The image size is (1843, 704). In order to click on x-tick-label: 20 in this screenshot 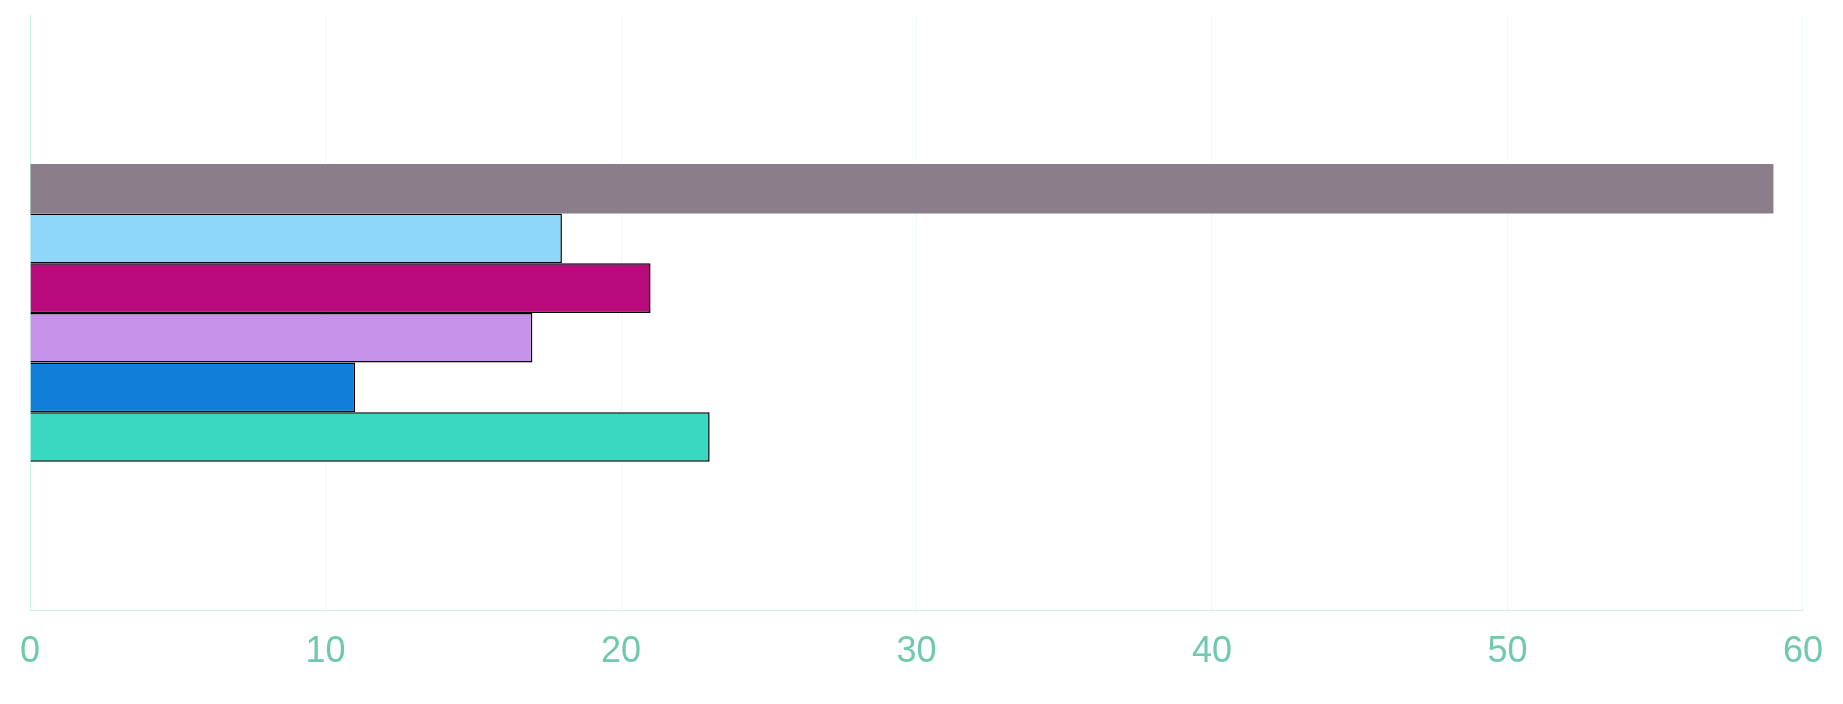, I will do `click(621, 650)`.